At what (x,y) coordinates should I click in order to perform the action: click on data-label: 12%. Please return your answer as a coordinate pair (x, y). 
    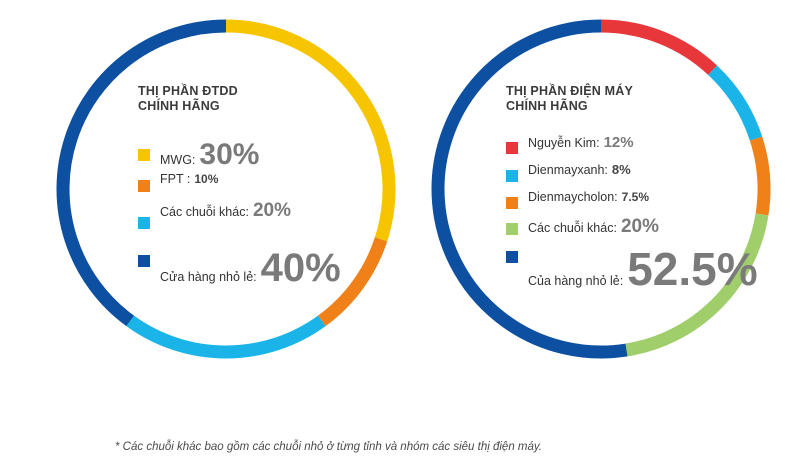
    Looking at the image, I should click on (618, 142).